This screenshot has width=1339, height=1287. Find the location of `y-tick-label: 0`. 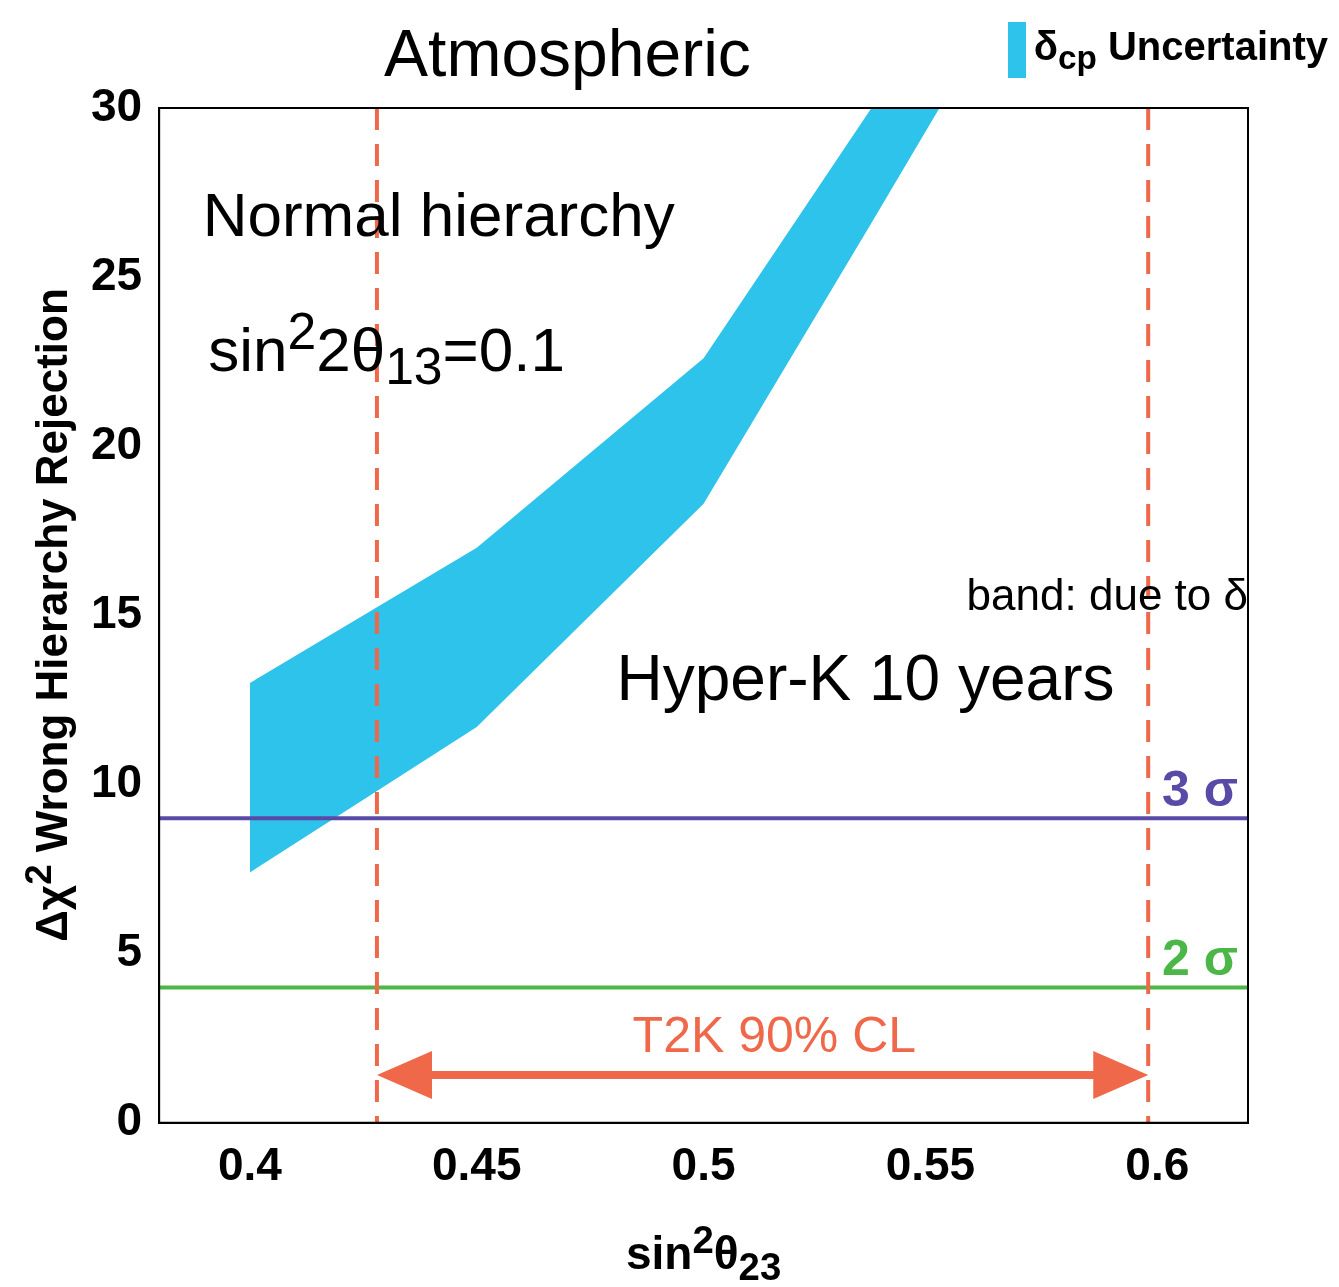

y-tick-label: 0 is located at coordinates (129, 1119).